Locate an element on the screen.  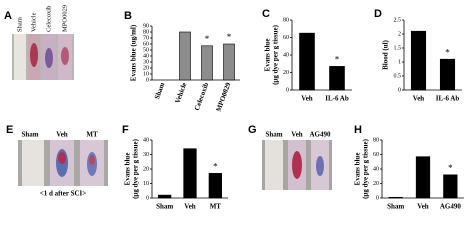
photo-e is located at coordinates (63, 163).